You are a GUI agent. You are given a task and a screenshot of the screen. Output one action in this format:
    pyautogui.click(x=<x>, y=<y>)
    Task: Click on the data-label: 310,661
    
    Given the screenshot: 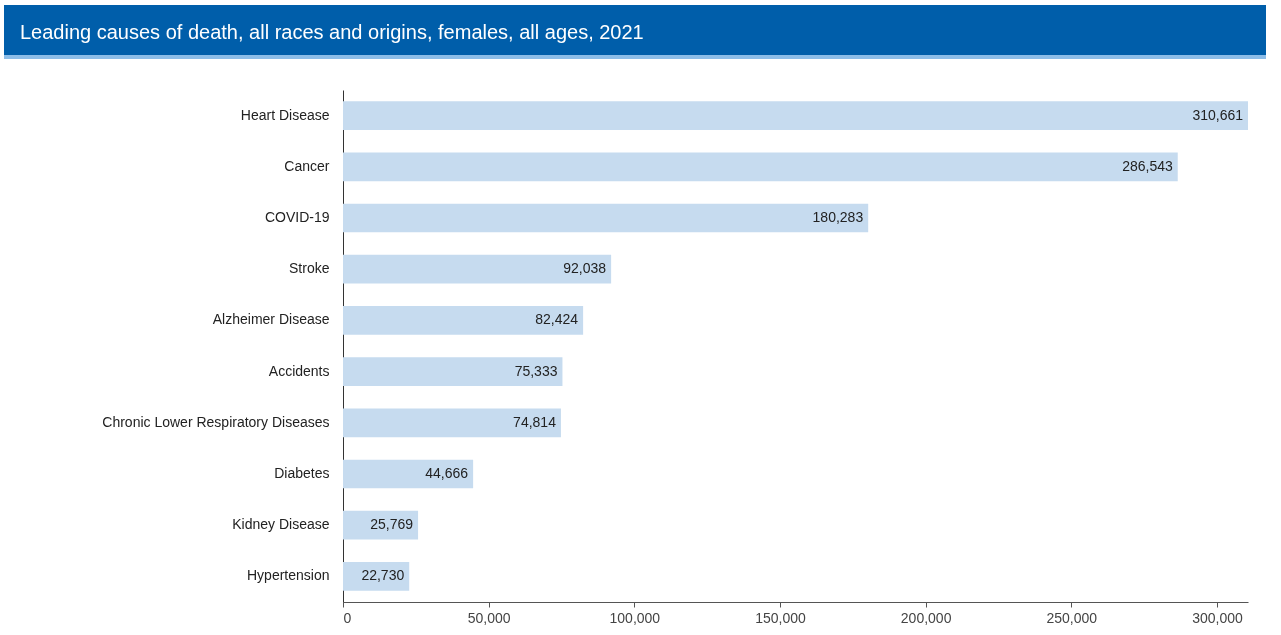 What is the action you would take?
    pyautogui.click(x=1218, y=114)
    